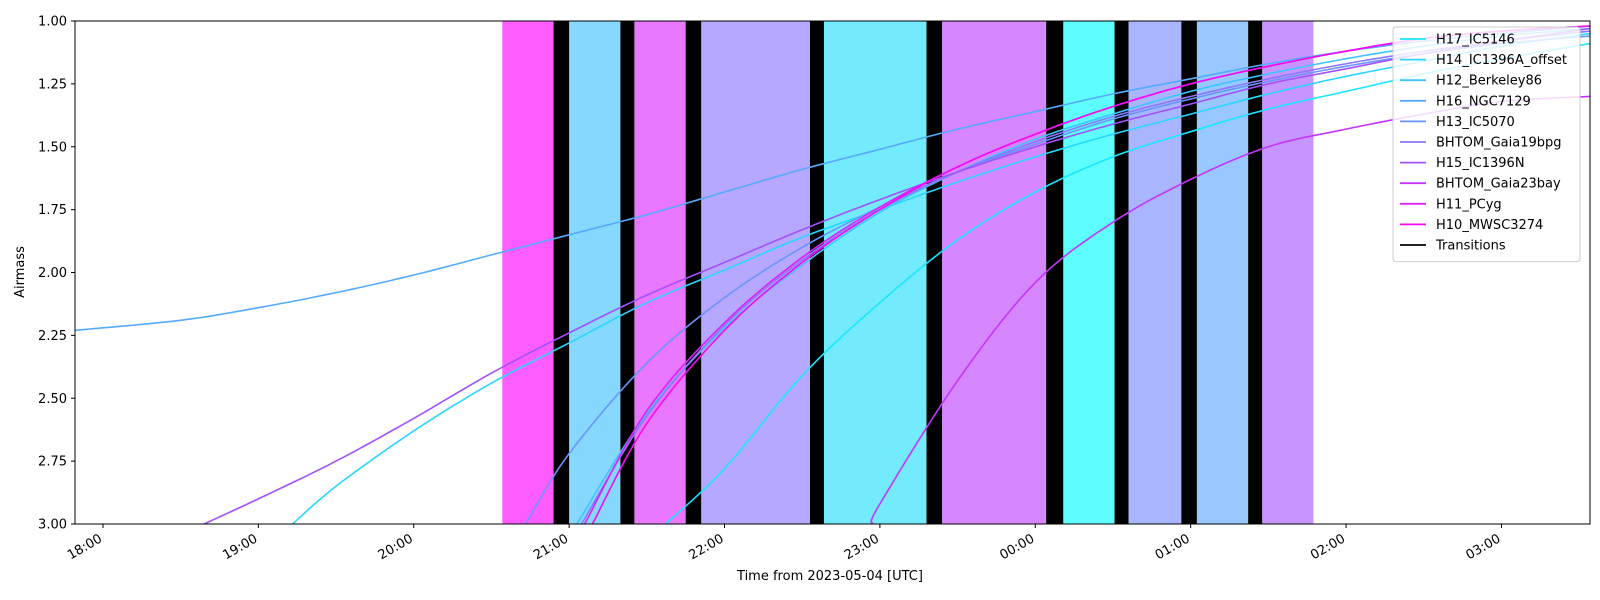 Image resolution: width=1600 pixels, height=600 pixels. What do you see at coordinates (1475, 40) in the screenshot?
I see `legend-label: H17_IC5146` at bounding box center [1475, 40].